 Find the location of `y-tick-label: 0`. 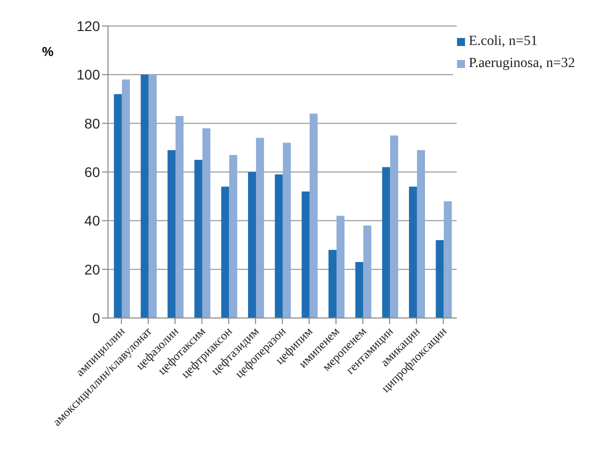

y-tick-label: 0 is located at coordinates (96, 318).